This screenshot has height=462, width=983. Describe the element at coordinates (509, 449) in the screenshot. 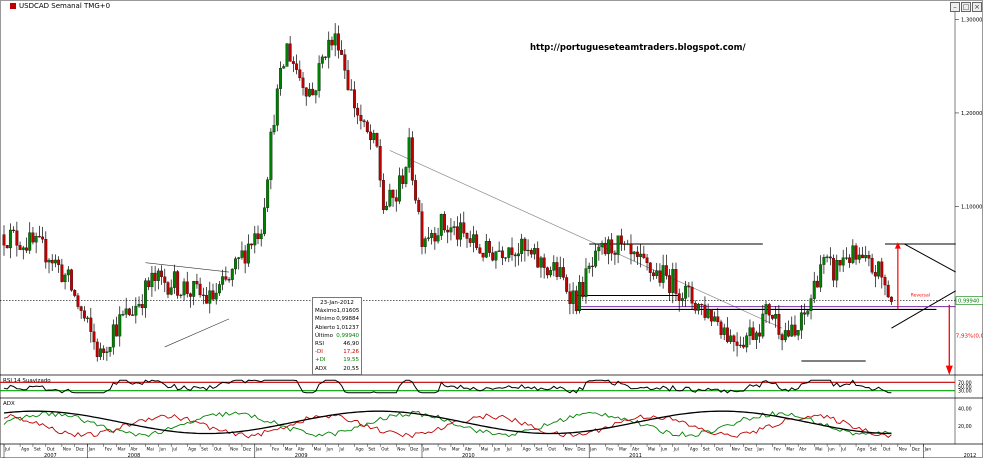

I see `month-label: Jul` at that location.